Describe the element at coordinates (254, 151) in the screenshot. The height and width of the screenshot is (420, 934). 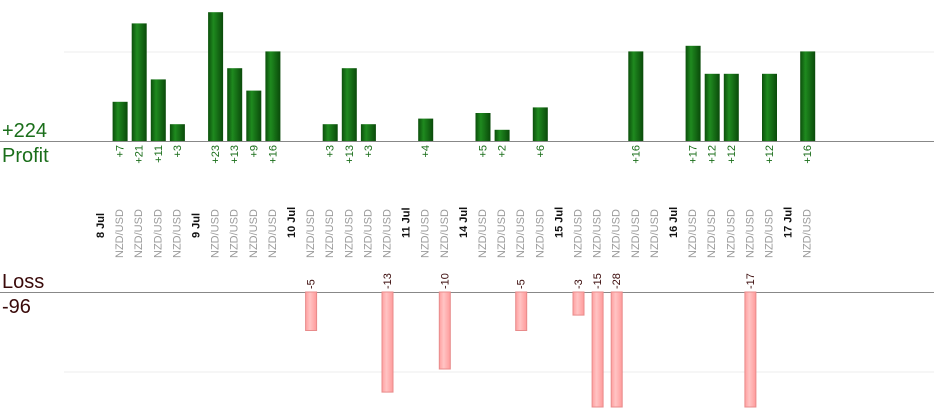
I see `profit-value-label: +9` at that location.